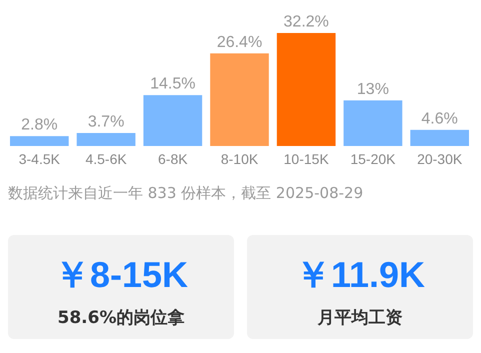 The image size is (481, 353). I want to click on data-label: 3.7%, so click(106, 122).